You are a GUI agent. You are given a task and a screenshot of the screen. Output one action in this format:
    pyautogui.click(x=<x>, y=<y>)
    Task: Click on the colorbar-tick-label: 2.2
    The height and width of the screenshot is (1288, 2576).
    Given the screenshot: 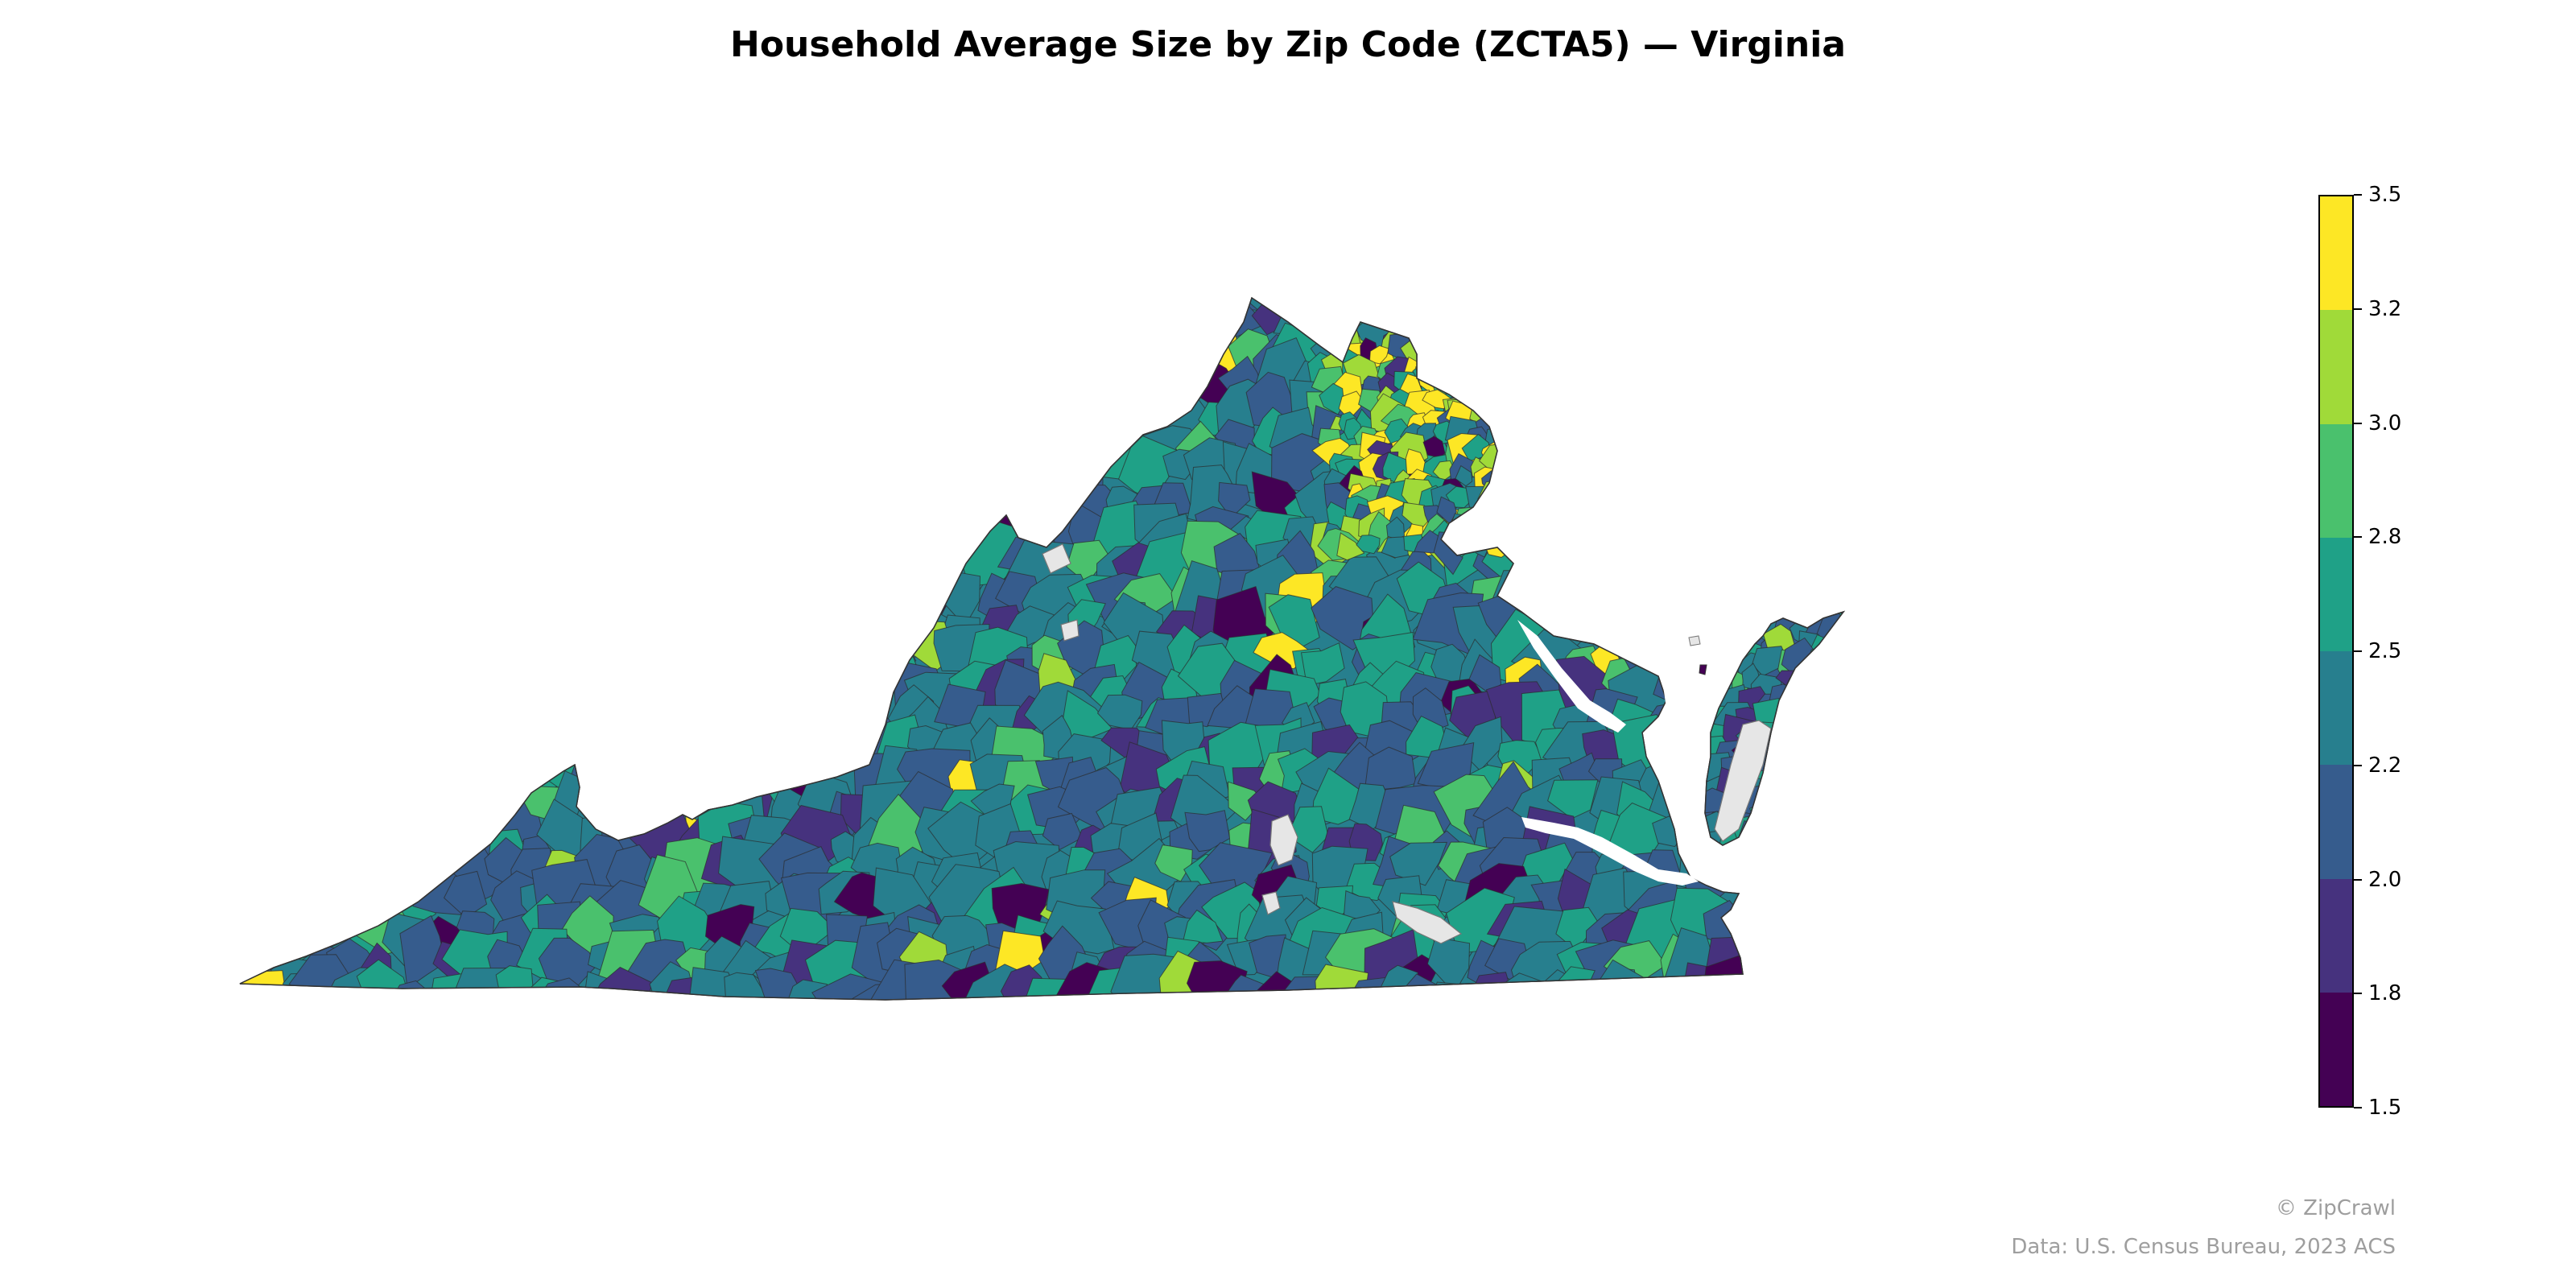 What is the action you would take?
    pyautogui.click(x=2385, y=765)
    